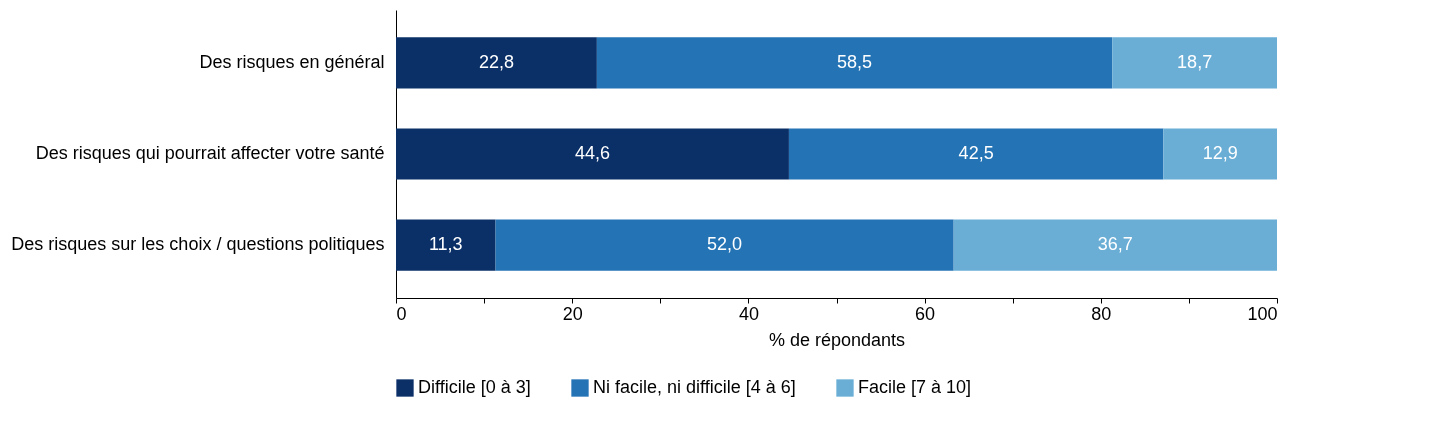  What do you see at coordinates (976, 153) in the screenshot?
I see `data-label: 42,5` at bounding box center [976, 153].